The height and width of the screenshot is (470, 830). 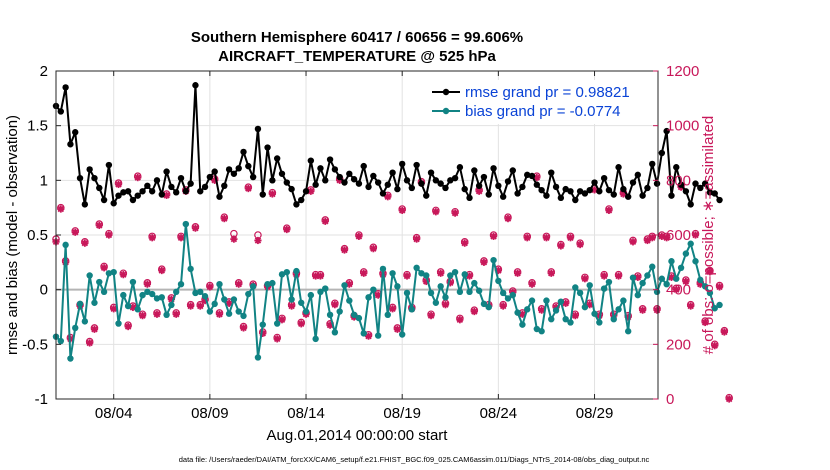 What do you see at coordinates (354, 413) in the screenshot?
I see `x-tick-labels: 08/04 08/09 08/14 08/19 08/24 08/29` at bounding box center [354, 413].